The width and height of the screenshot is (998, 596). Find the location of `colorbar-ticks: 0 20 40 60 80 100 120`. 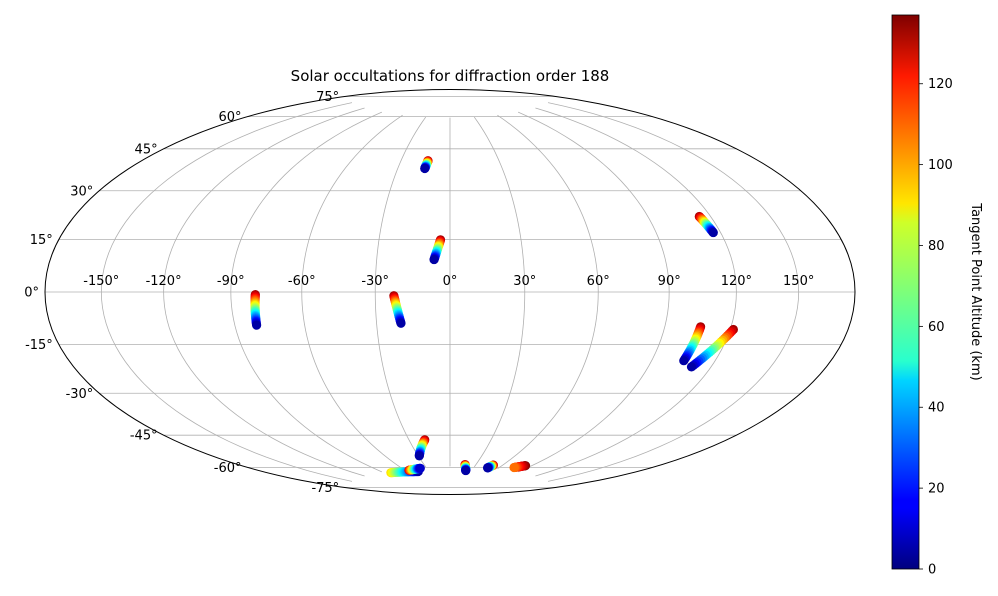

colorbar-ticks: 0 20 40 60 80 100 120 is located at coordinates (936, 327).